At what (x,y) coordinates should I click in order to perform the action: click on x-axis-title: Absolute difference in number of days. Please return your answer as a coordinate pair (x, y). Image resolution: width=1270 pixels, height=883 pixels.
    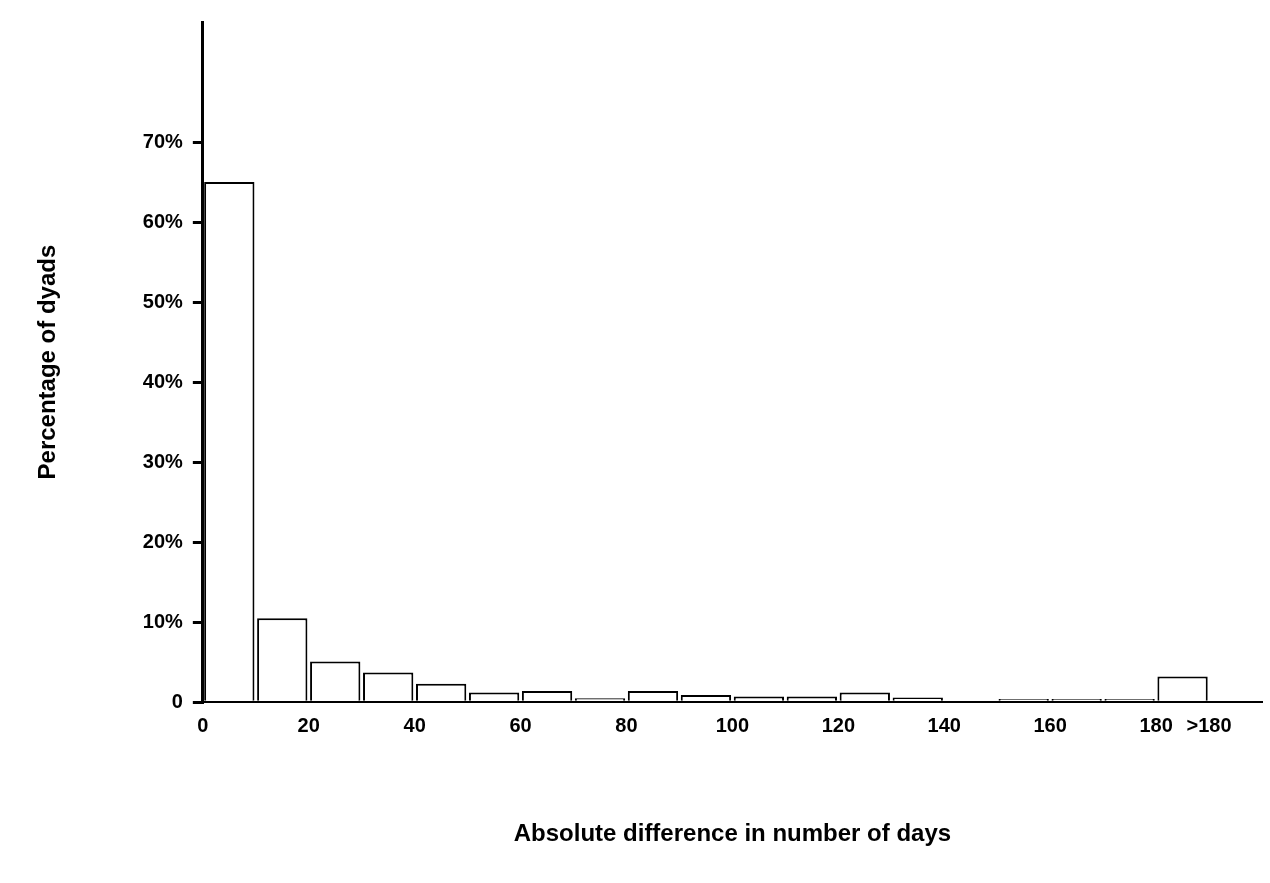
    Looking at the image, I should click on (732, 833).